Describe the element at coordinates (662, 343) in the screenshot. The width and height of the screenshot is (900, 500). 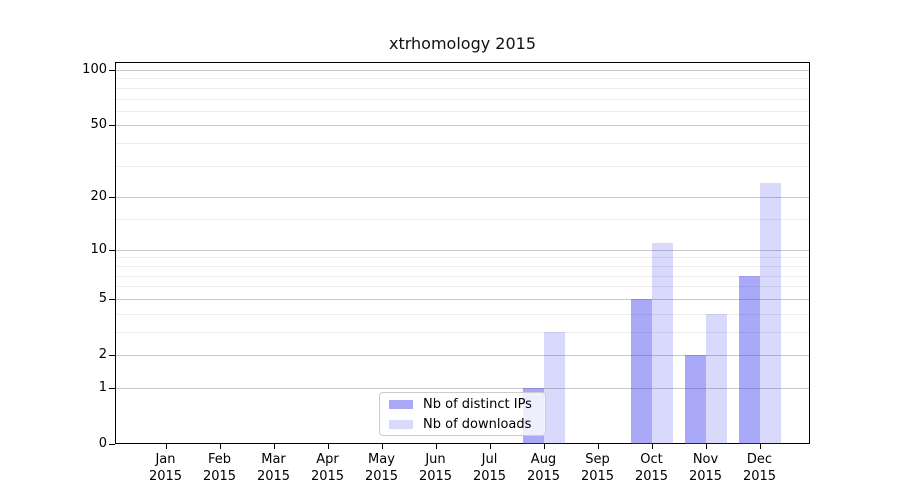
I see `bar-downloads-oct` at that location.